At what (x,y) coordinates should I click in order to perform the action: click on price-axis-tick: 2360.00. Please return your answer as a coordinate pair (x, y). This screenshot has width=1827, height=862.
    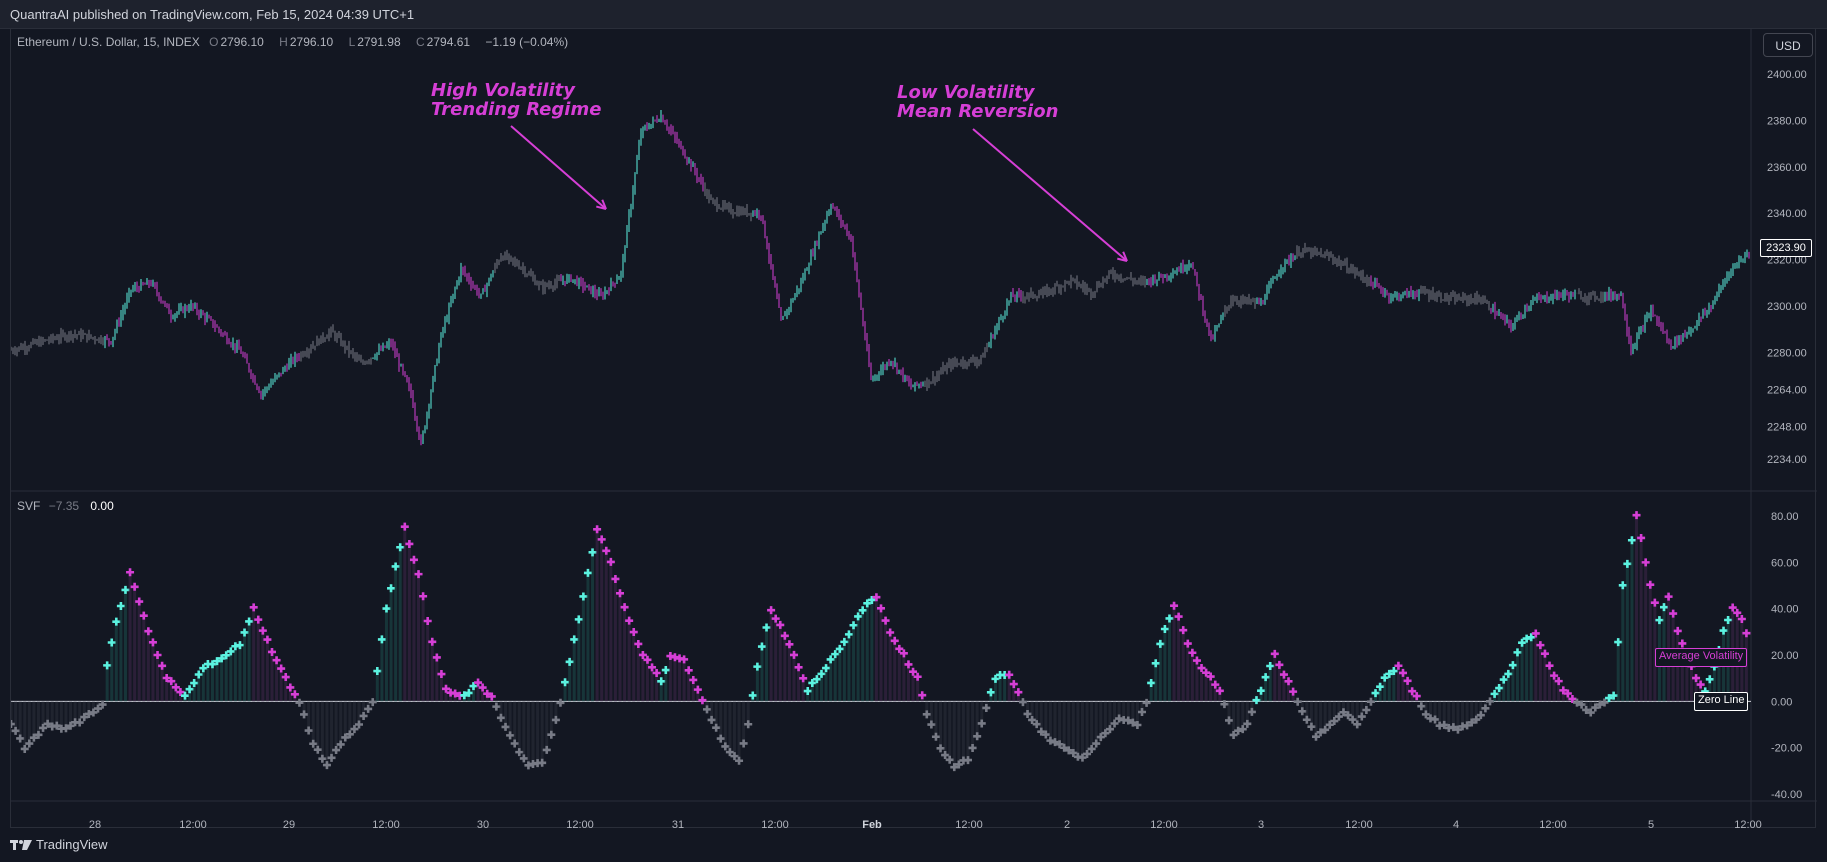
    Looking at the image, I should click on (1787, 168).